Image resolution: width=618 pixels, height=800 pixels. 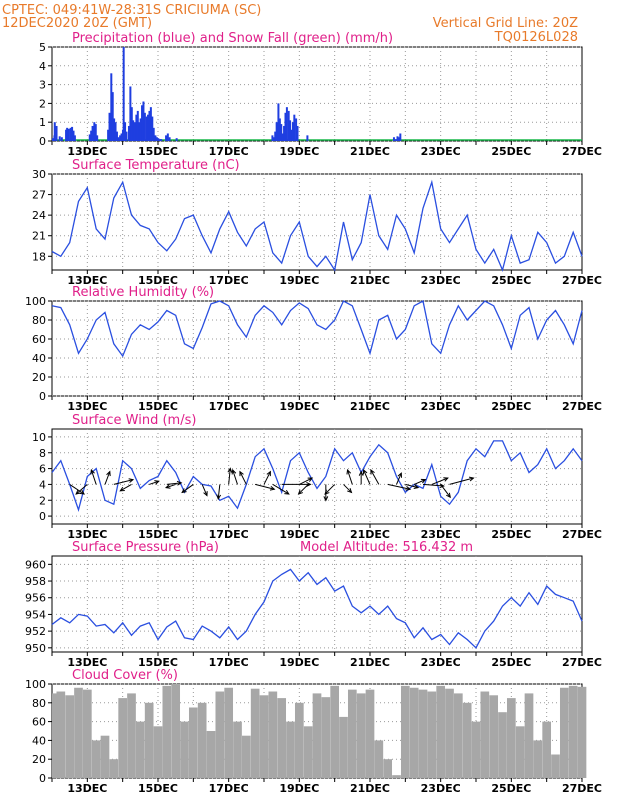 I want to click on temperature-y-tick-label: 21, so click(x=39, y=236).